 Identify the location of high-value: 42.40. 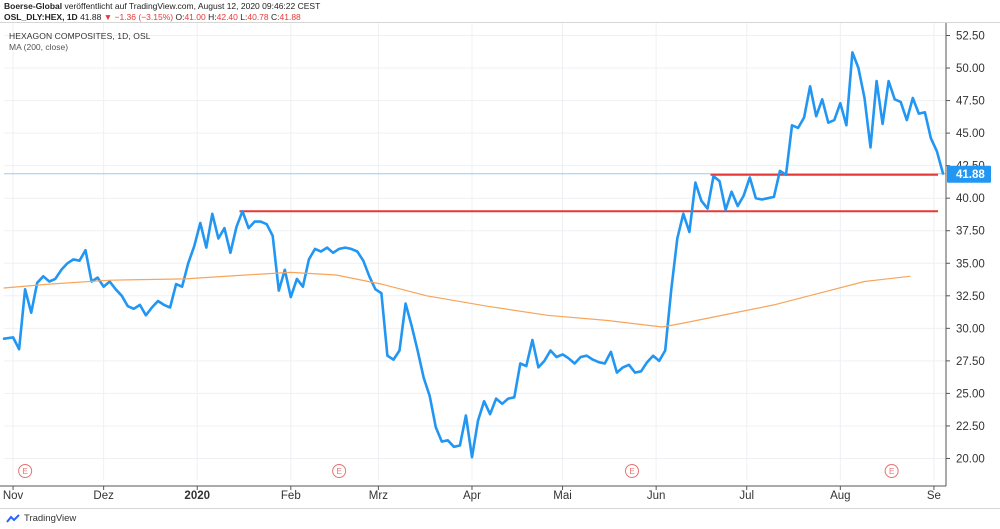
(227, 17).